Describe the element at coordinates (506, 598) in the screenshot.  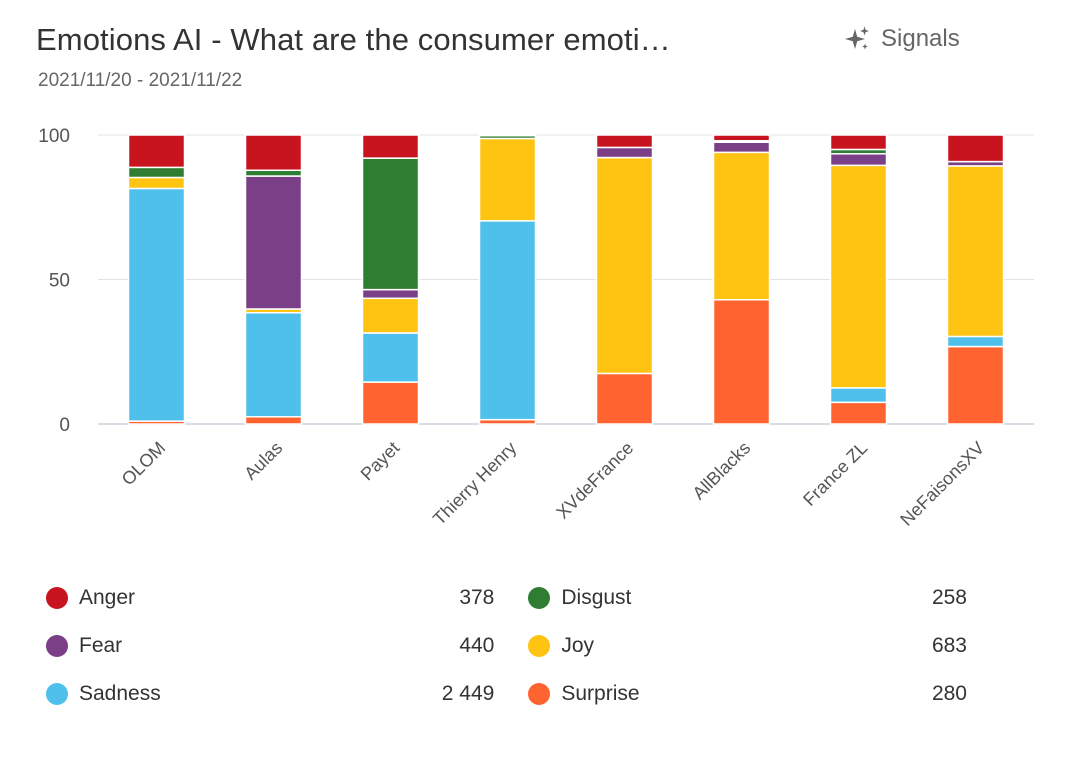
I see `legend-row: Anger 378 Disgust 258` at that location.